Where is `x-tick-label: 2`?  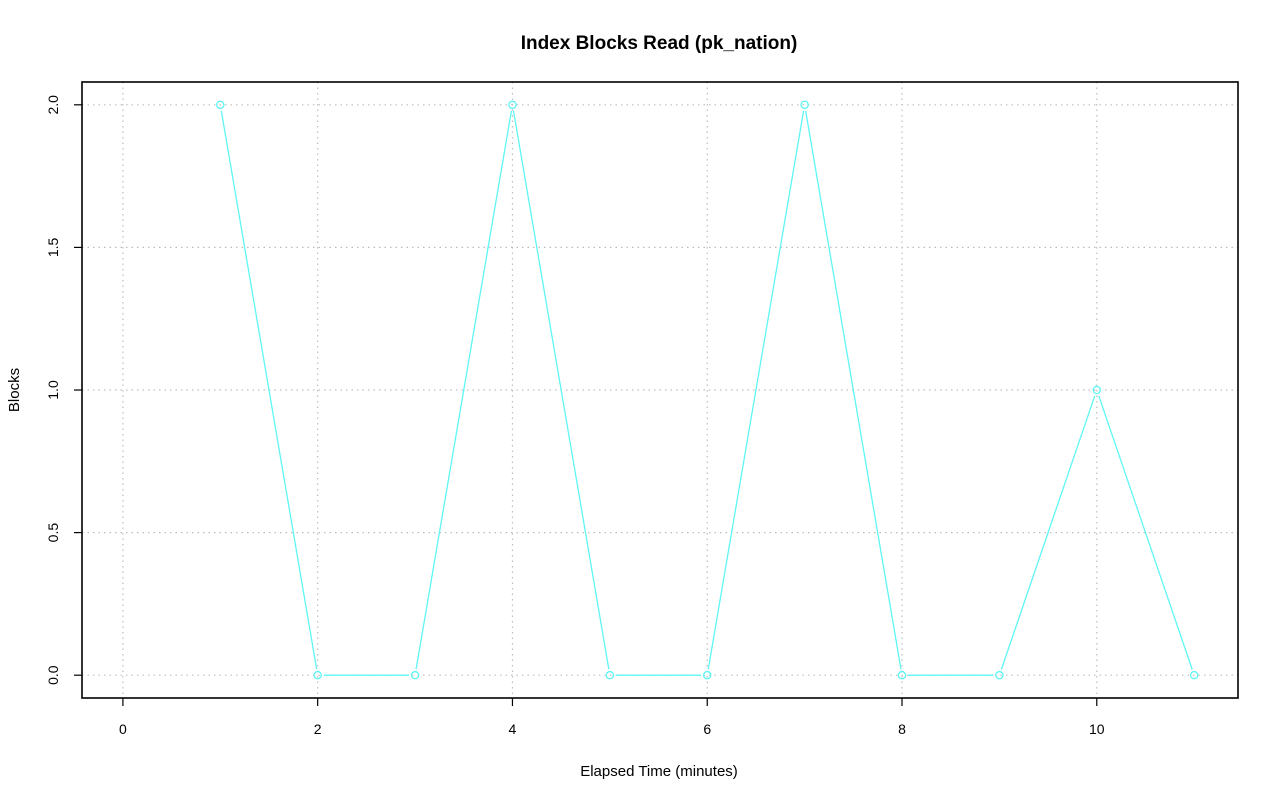 x-tick-label: 2 is located at coordinates (318, 729).